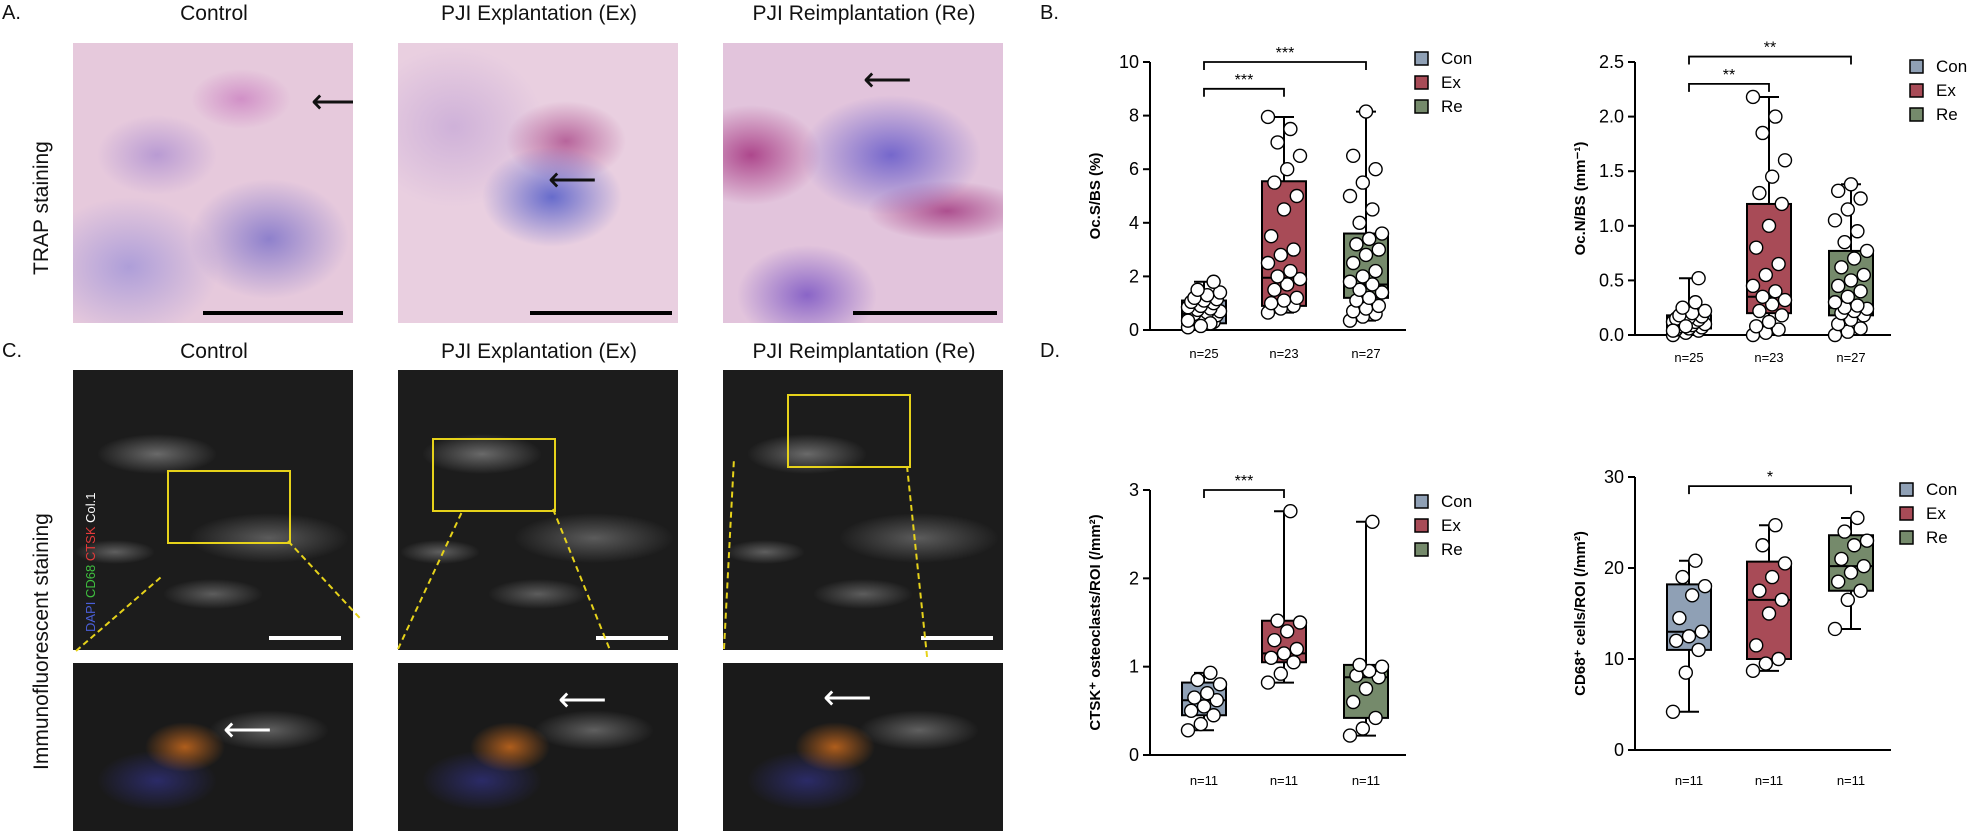  What do you see at coordinates (11, 13) in the screenshot?
I see `panel-label-a: A.` at bounding box center [11, 13].